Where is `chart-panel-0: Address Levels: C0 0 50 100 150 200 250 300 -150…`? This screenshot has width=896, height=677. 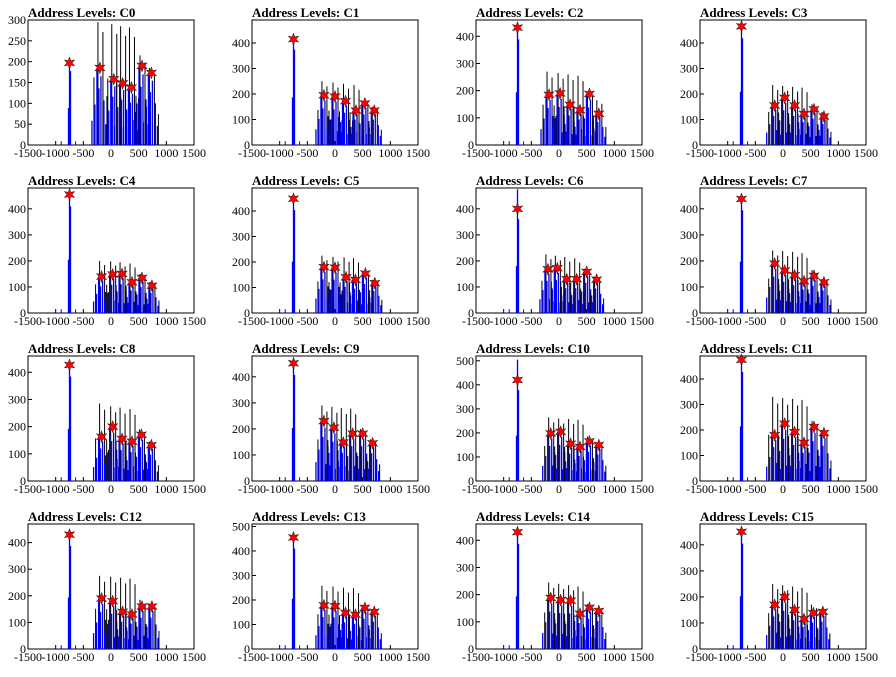
chart-panel-0: Address Levels: C0 0 50 100 150 200 250 300 -150… is located at coordinates (107, 82).